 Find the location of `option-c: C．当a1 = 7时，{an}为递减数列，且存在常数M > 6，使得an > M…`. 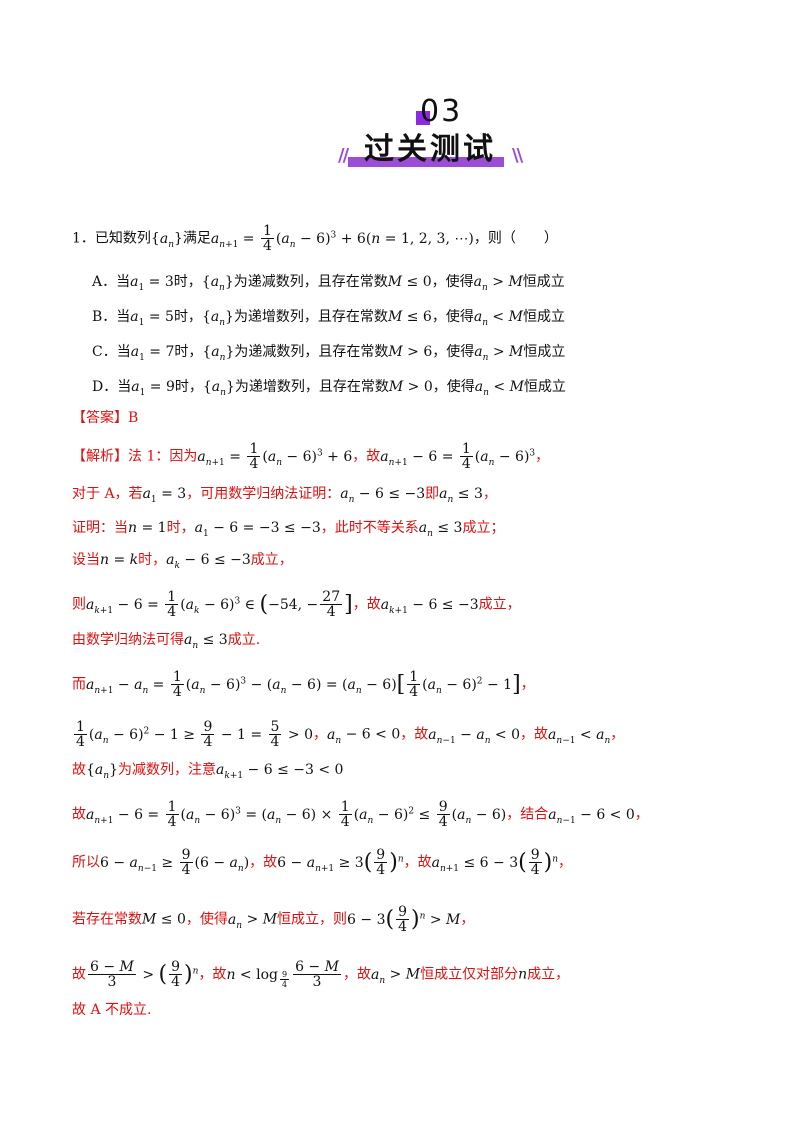

option-c: C．当a1 = 7时，{an}为递减数列，且存在常数M > 6，使得an > M… is located at coordinates (329, 353).